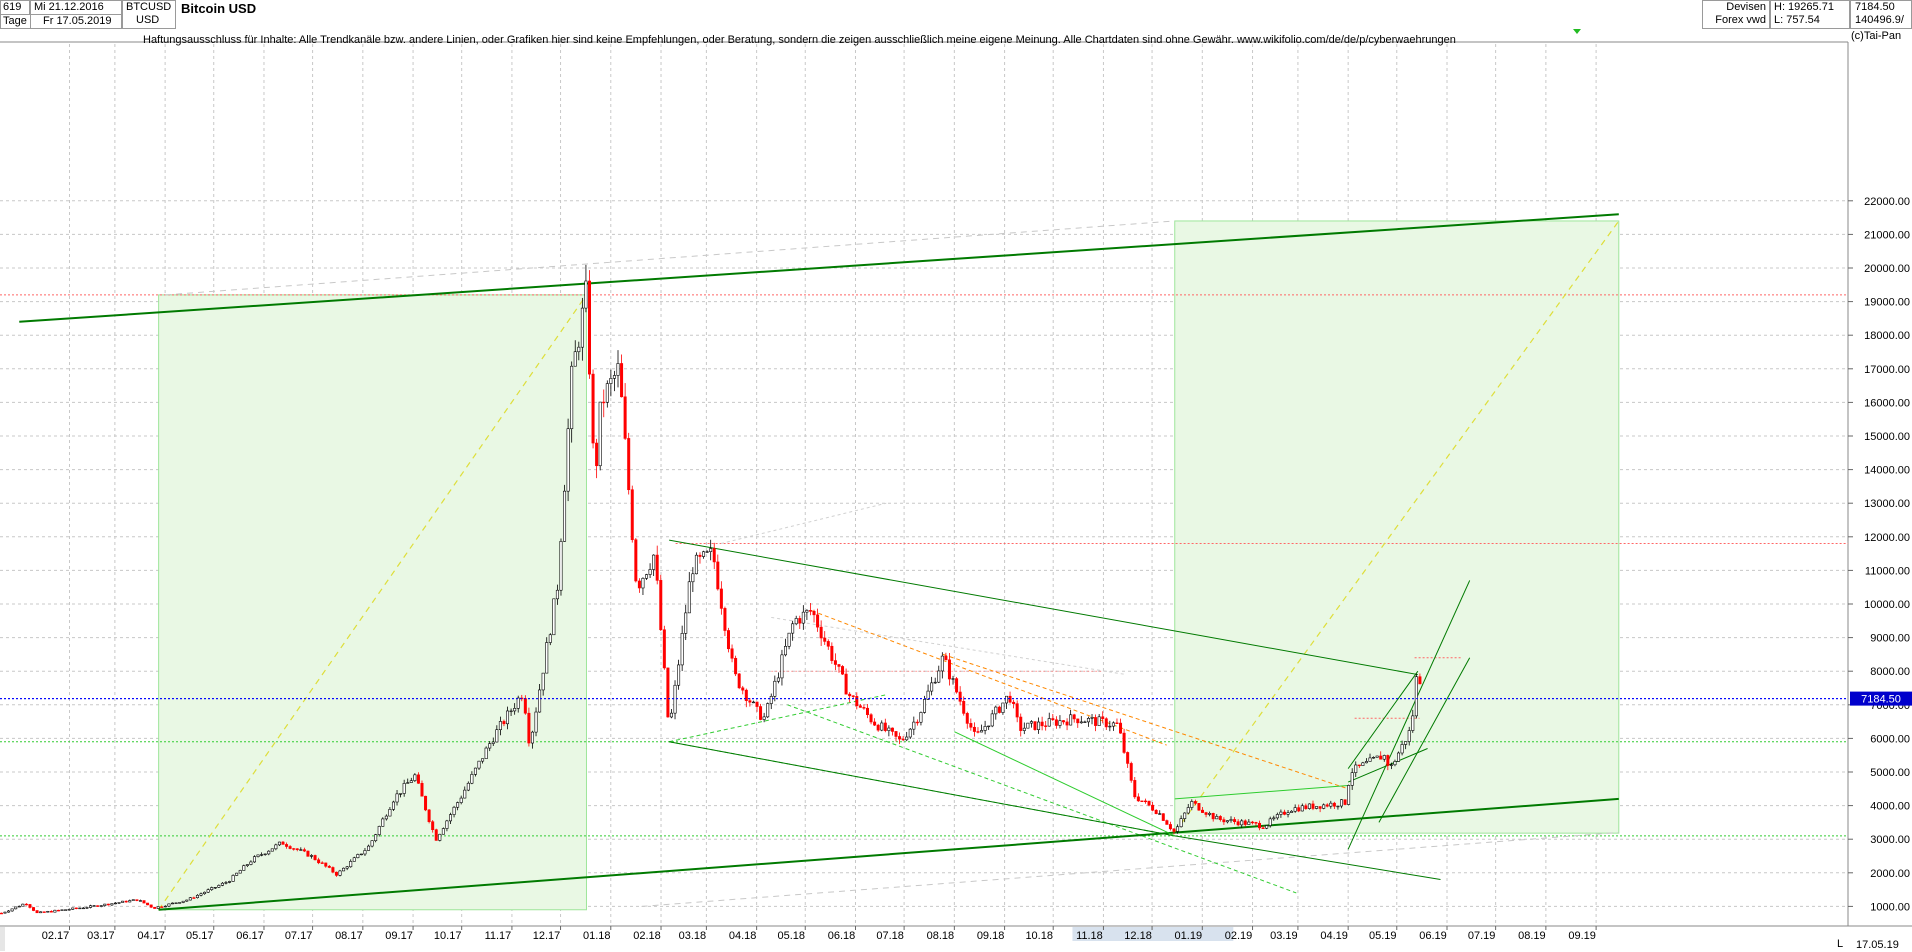  I want to click on footer-date: 17.05.19, so click(1877, 945).